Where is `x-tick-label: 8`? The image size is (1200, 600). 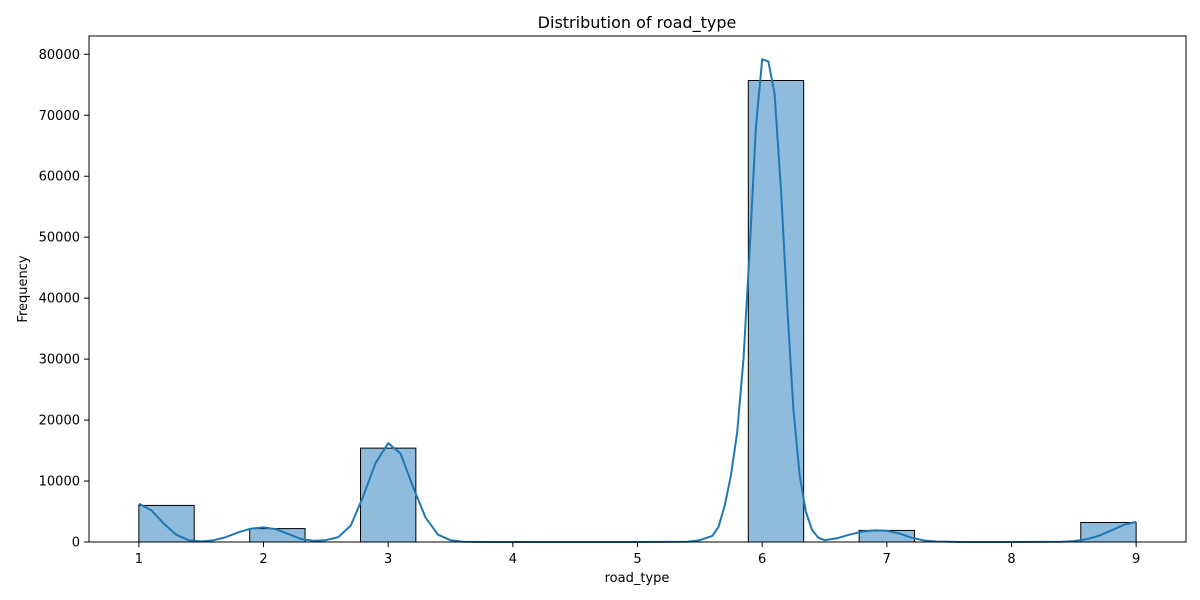 x-tick-label: 8 is located at coordinates (1011, 559).